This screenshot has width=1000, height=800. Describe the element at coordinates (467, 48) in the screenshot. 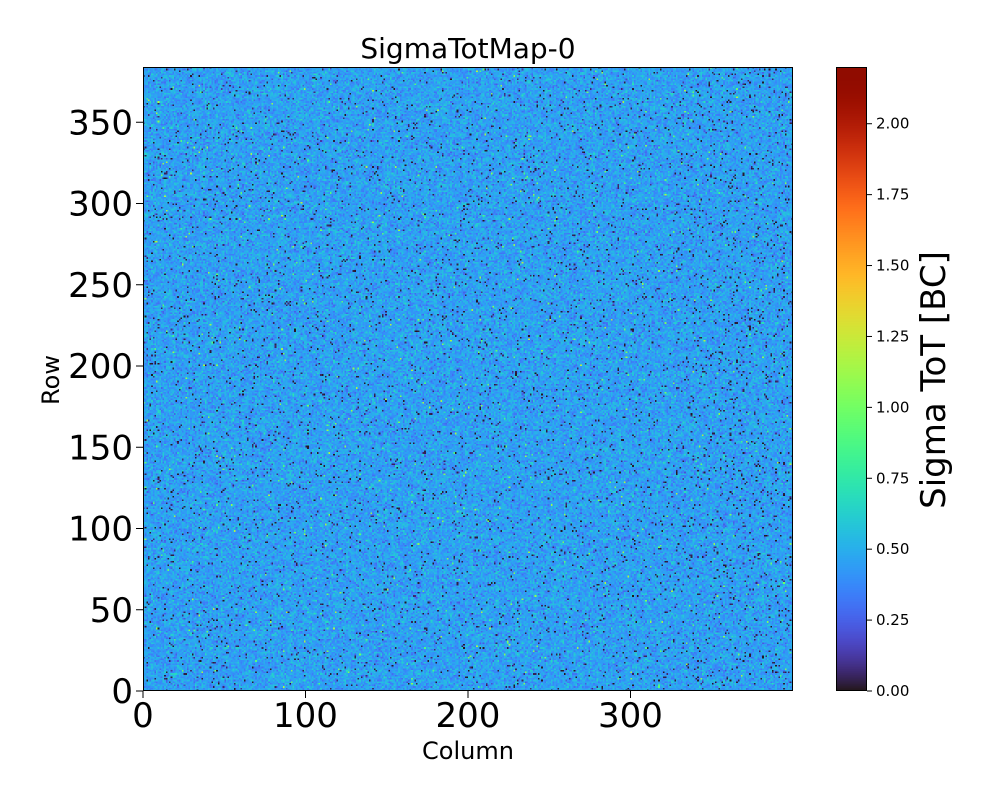

I see `chart-title: SigmaTotMap-0` at that location.